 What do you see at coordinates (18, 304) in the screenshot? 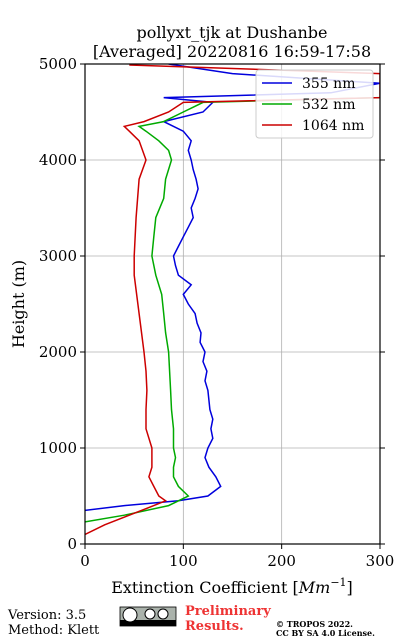
I see `y-axis-label: Height (m)` at bounding box center [18, 304].